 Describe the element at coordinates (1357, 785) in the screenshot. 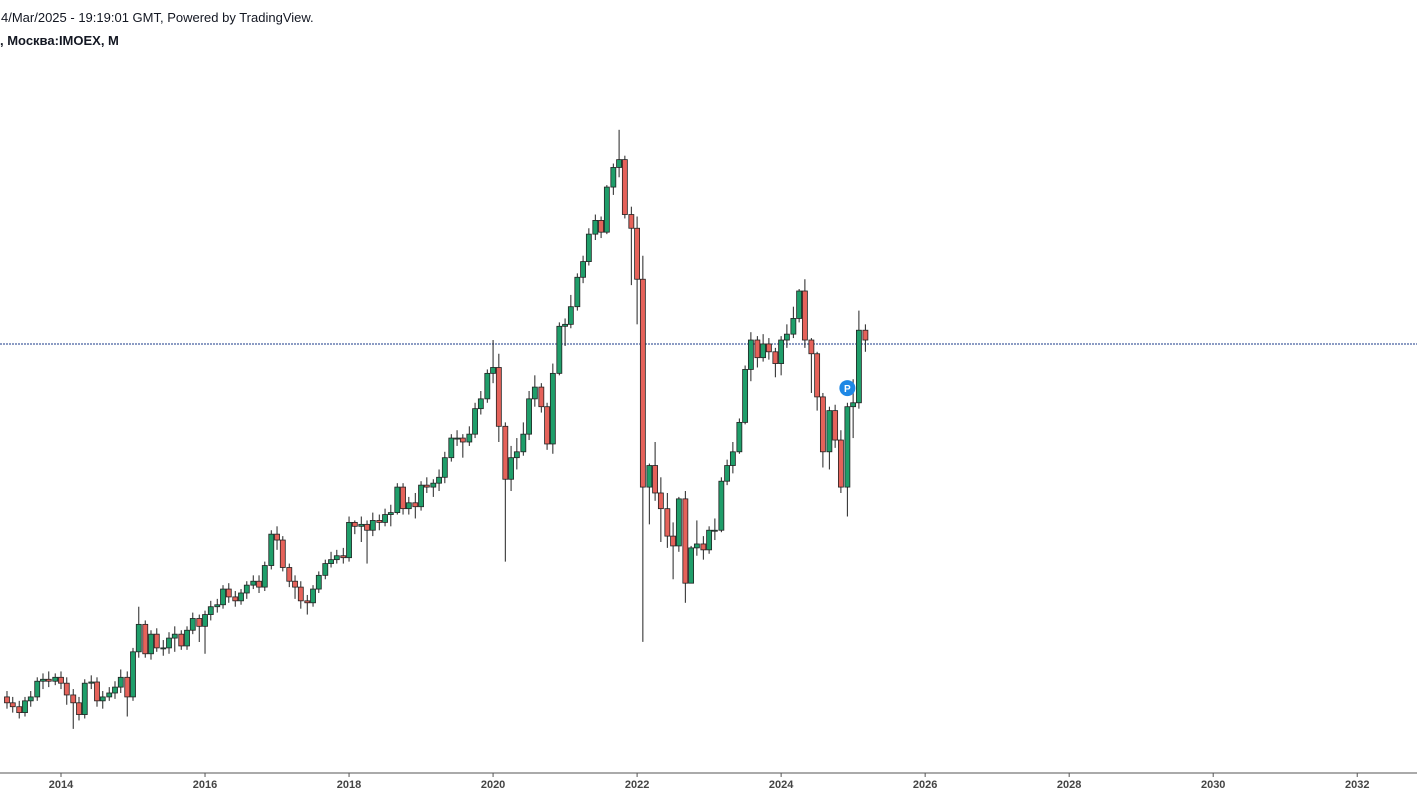

I see `x-tick-label: 2032` at that location.